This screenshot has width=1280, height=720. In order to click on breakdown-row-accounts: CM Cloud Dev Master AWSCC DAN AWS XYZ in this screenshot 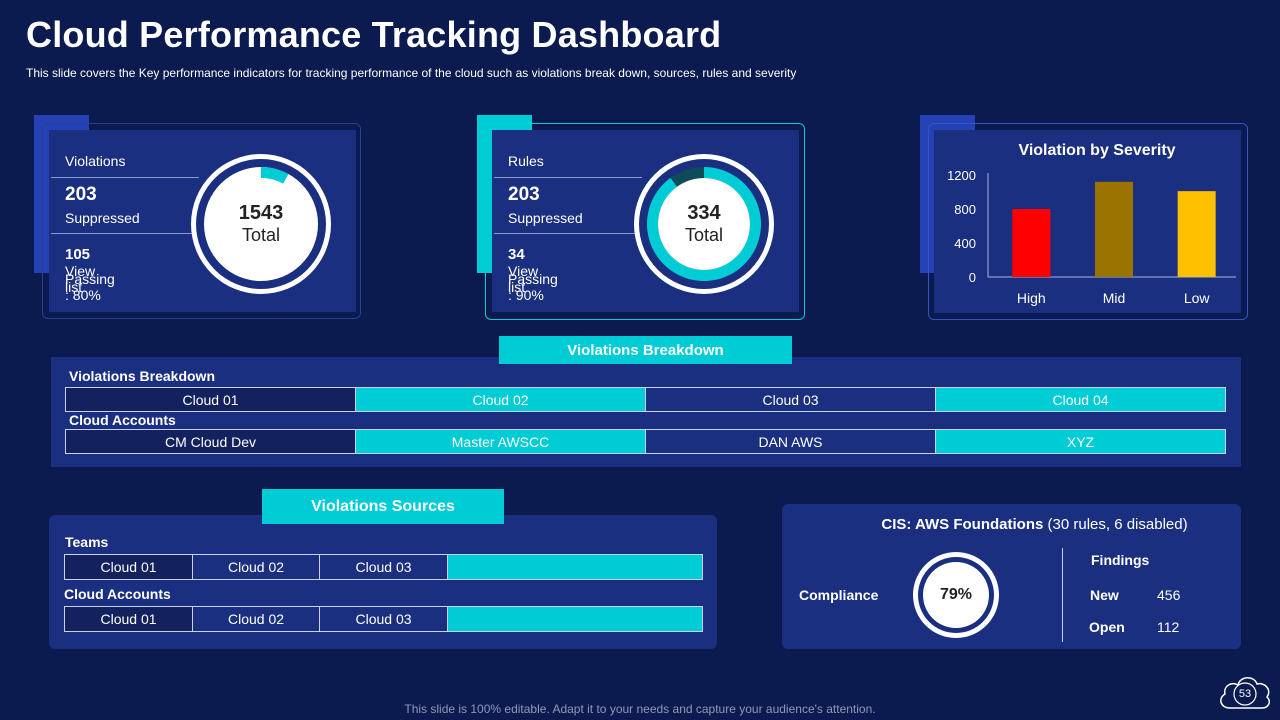, I will do `click(645, 441)`.